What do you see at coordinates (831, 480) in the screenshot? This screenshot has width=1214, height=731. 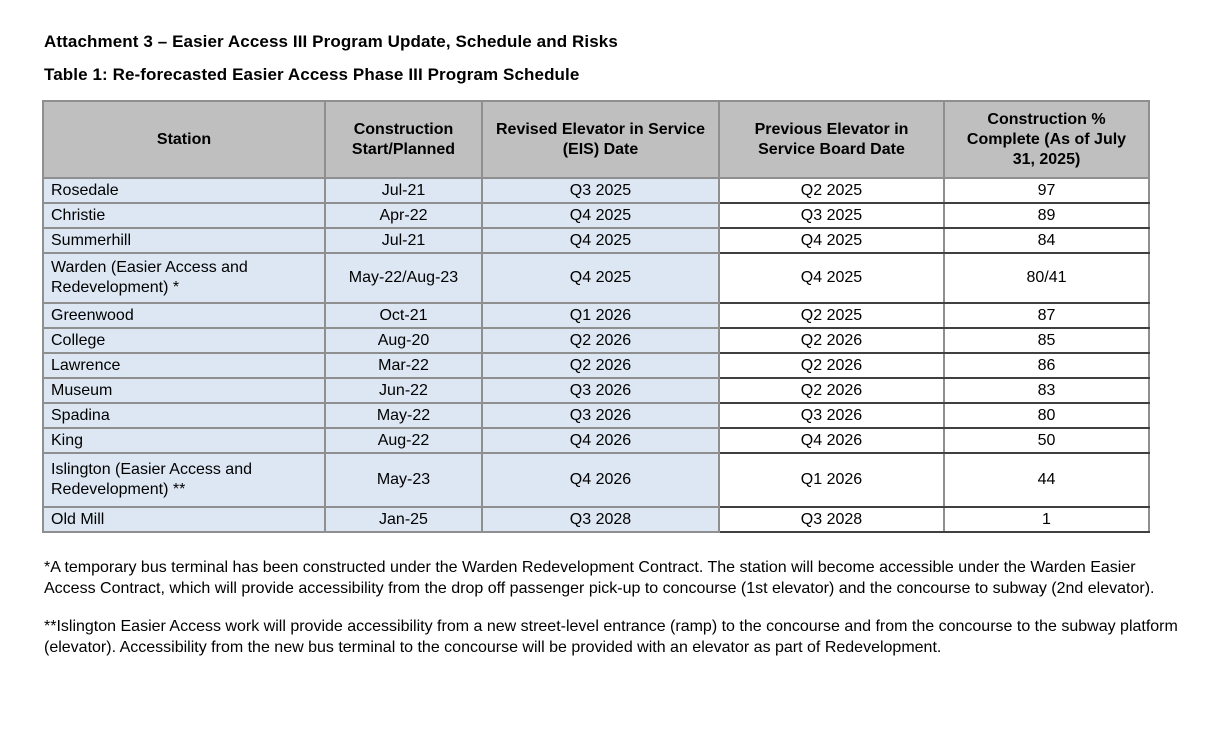 I see `previous-eis-cell: Q1 2026` at bounding box center [831, 480].